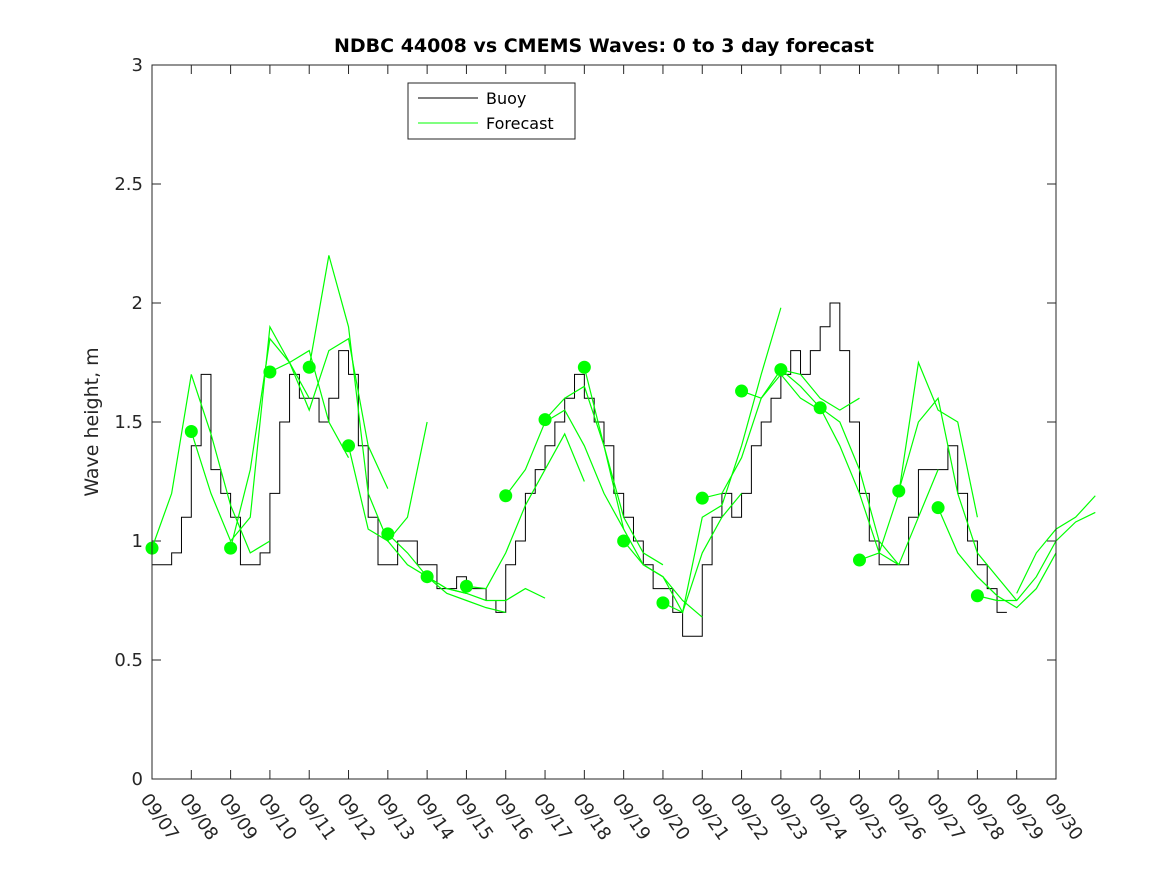 The height and width of the screenshot is (875, 1167). What do you see at coordinates (277, 817) in the screenshot?
I see `x-tick-label: 09/10` at bounding box center [277, 817].